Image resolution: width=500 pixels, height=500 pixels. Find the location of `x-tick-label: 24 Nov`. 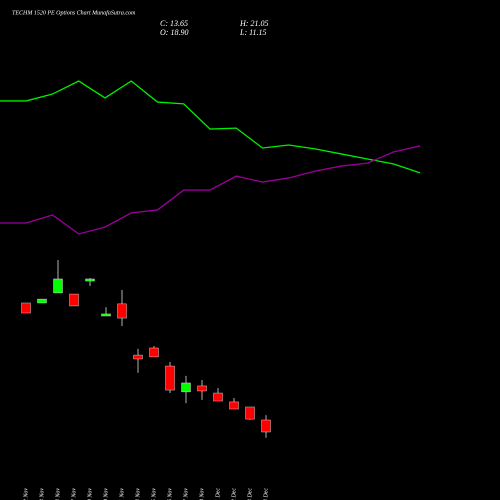

x-tick-label: 24 Nov is located at coordinates (137, 494).